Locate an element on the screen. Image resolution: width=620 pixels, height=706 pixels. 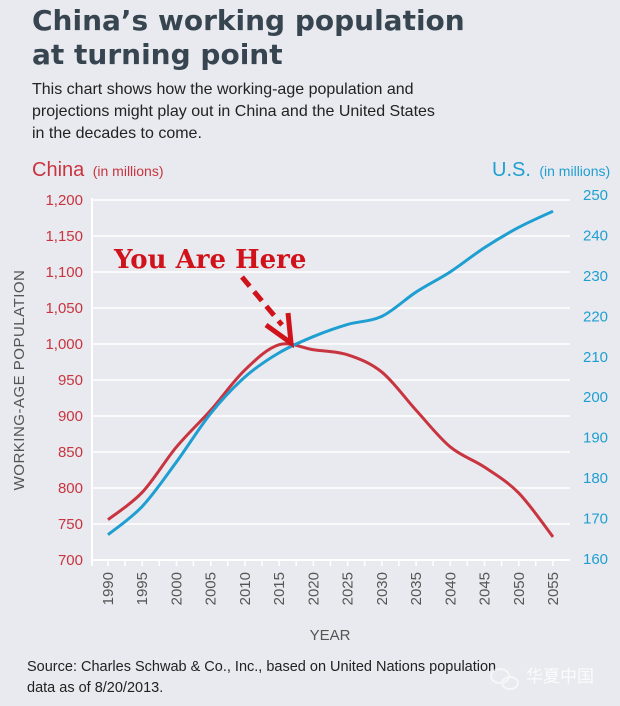
right-tick-label: 170 is located at coordinates (595, 519).